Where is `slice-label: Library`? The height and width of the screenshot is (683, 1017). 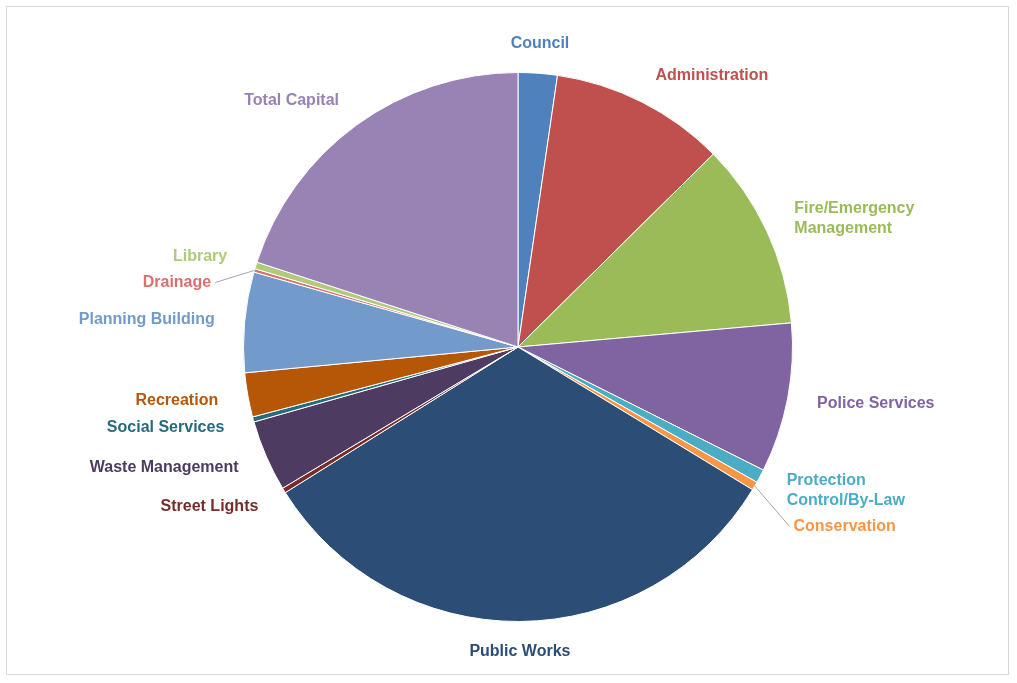
slice-label: Library is located at coordinates (200, 255).